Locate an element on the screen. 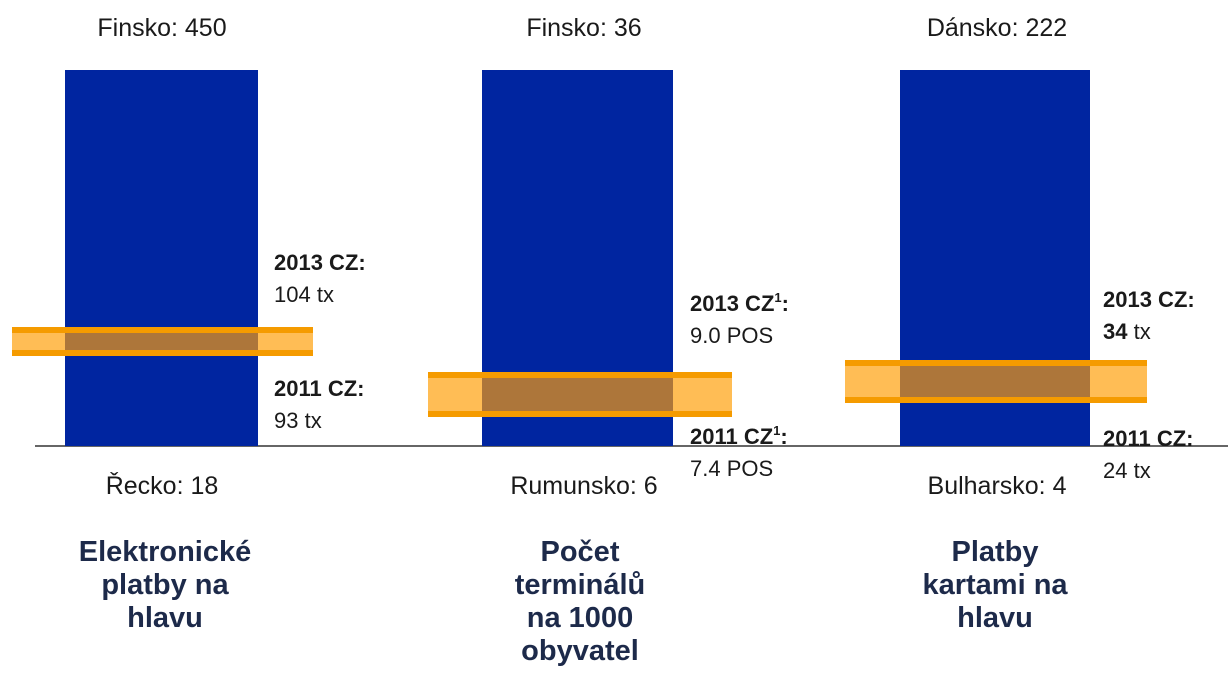  cz-annotation: 2011 CZ: 24 tx is located at coordinates (1148, 455).